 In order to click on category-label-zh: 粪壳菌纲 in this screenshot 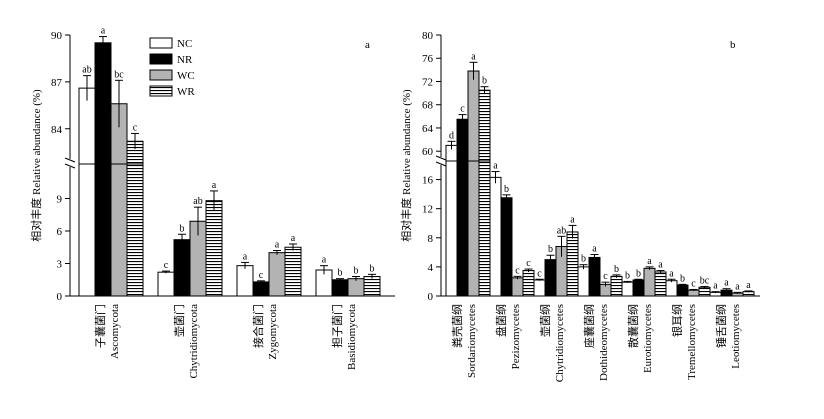, I will do `click(457, 326)`.